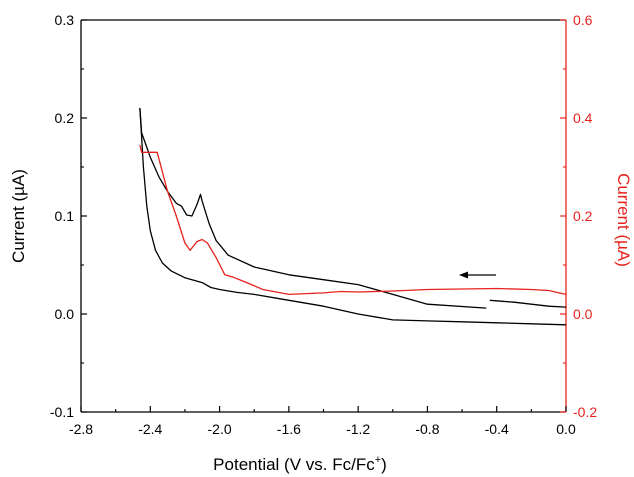 This screenshot has height=477, width=634. I want to click on x-axis: -2.8 -2.4 -2.0 -1.6 -1.2 -0.8 -0.4 0.0, so click(322, 421).